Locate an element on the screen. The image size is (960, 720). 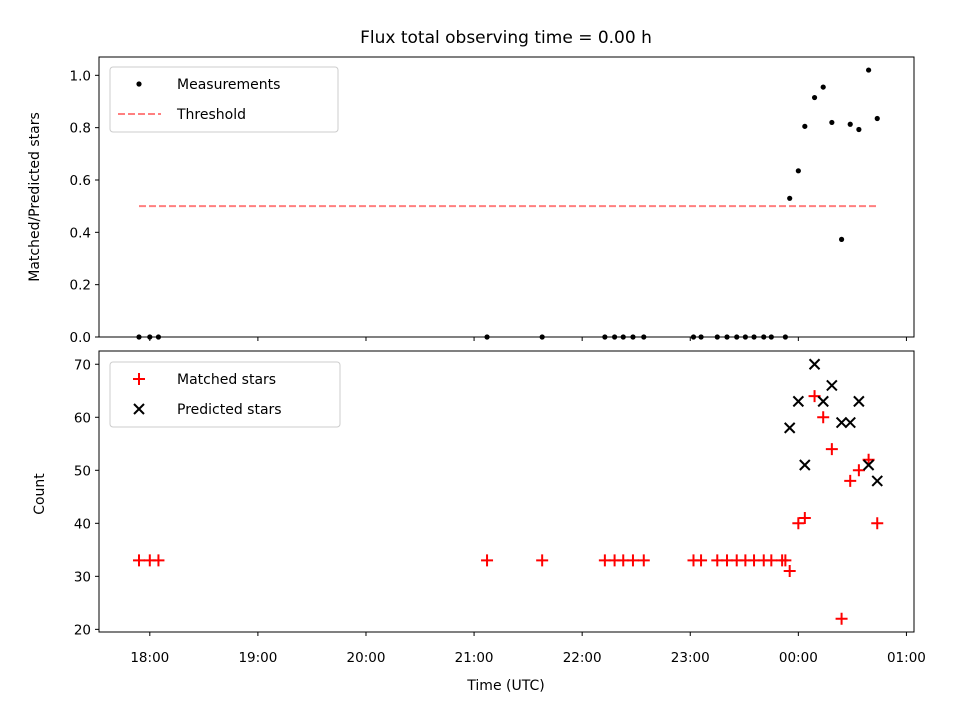
bottom-x-ticks: 18:00 19:00 20:00 21:00 22:00 23:00 00:00 01:00 is located at coordinates (528, 649).